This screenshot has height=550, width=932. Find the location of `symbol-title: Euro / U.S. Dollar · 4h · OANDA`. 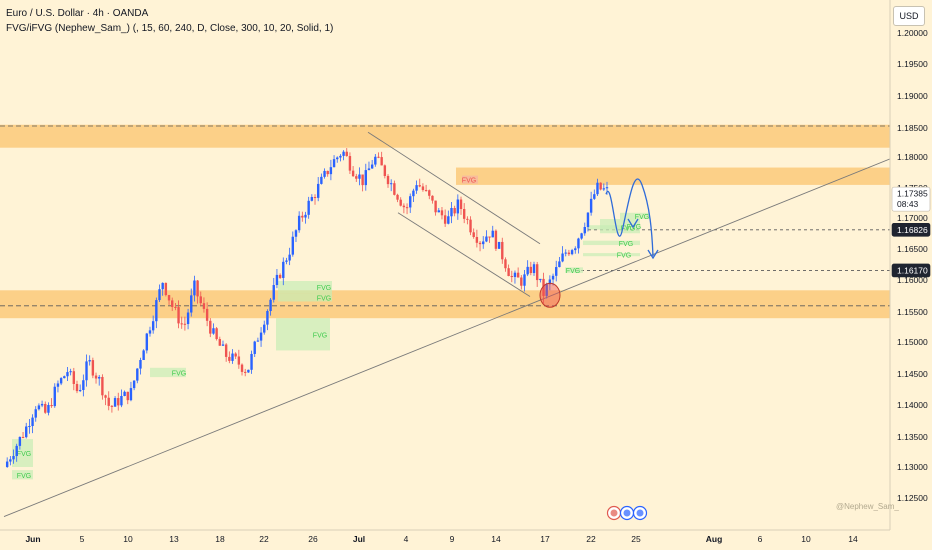

symbol-title: Euro / U.S. Dollar · 4h · OANDA is located at coordinates (77, 13).